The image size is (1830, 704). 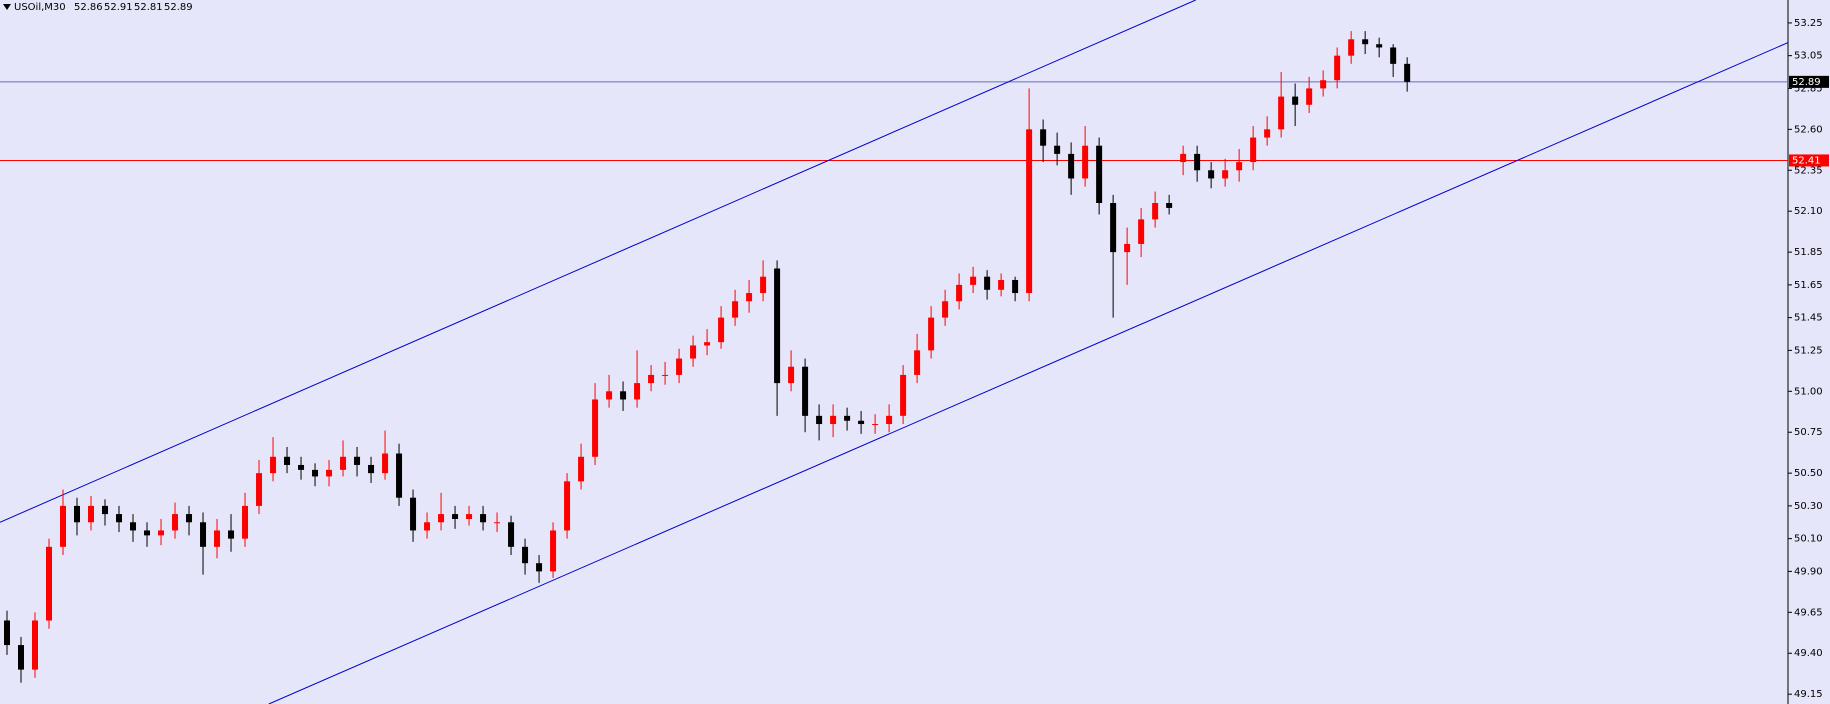 What do you see at coordinates (1808, 506) in the screenshot?
I see `y-tick-label: 50.30` at bounding box center [1808, 506].